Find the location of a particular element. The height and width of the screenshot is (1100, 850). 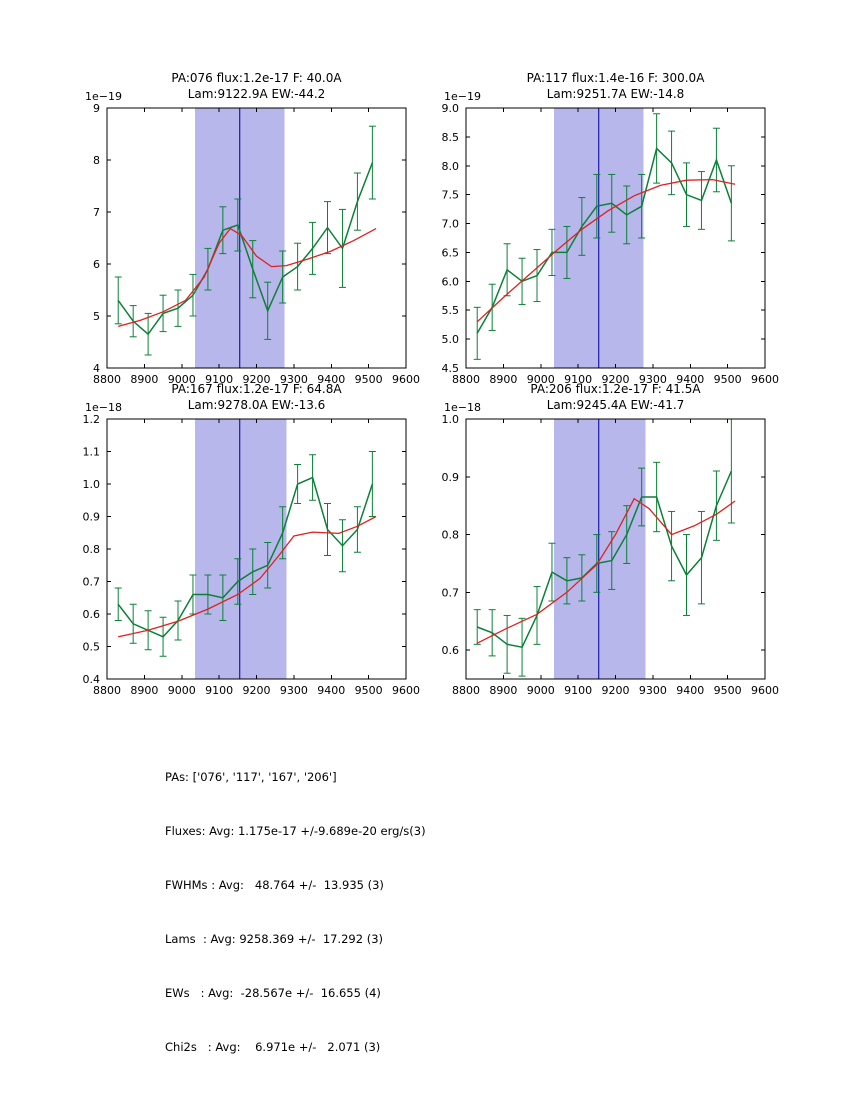

highlight-band is located at coordinates (599, 549).